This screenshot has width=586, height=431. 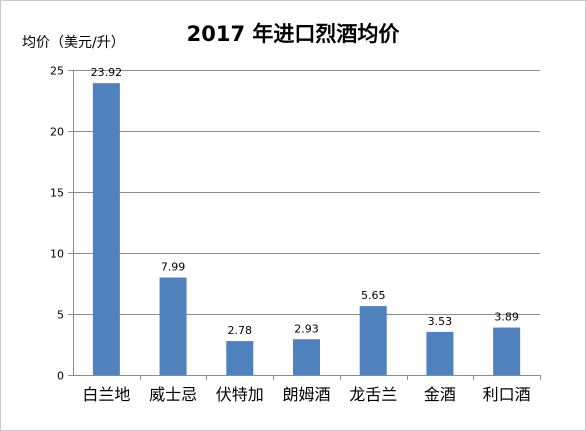 What do you see at coordinates (106, 394) in the screenshot?
I see `x-tick-label: 白兰地` at bounding box center [106, 394].